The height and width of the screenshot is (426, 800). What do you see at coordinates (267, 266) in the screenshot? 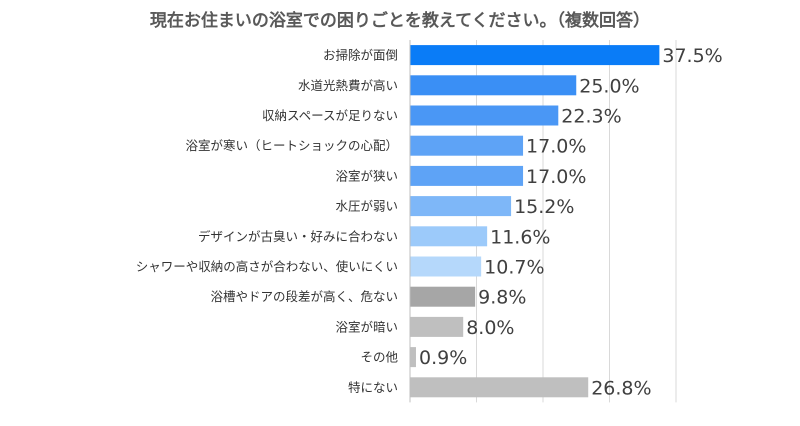
I see `category-label: シャワーや収納の高さが合わない、使いにくい` at bounding box center [267, 266].